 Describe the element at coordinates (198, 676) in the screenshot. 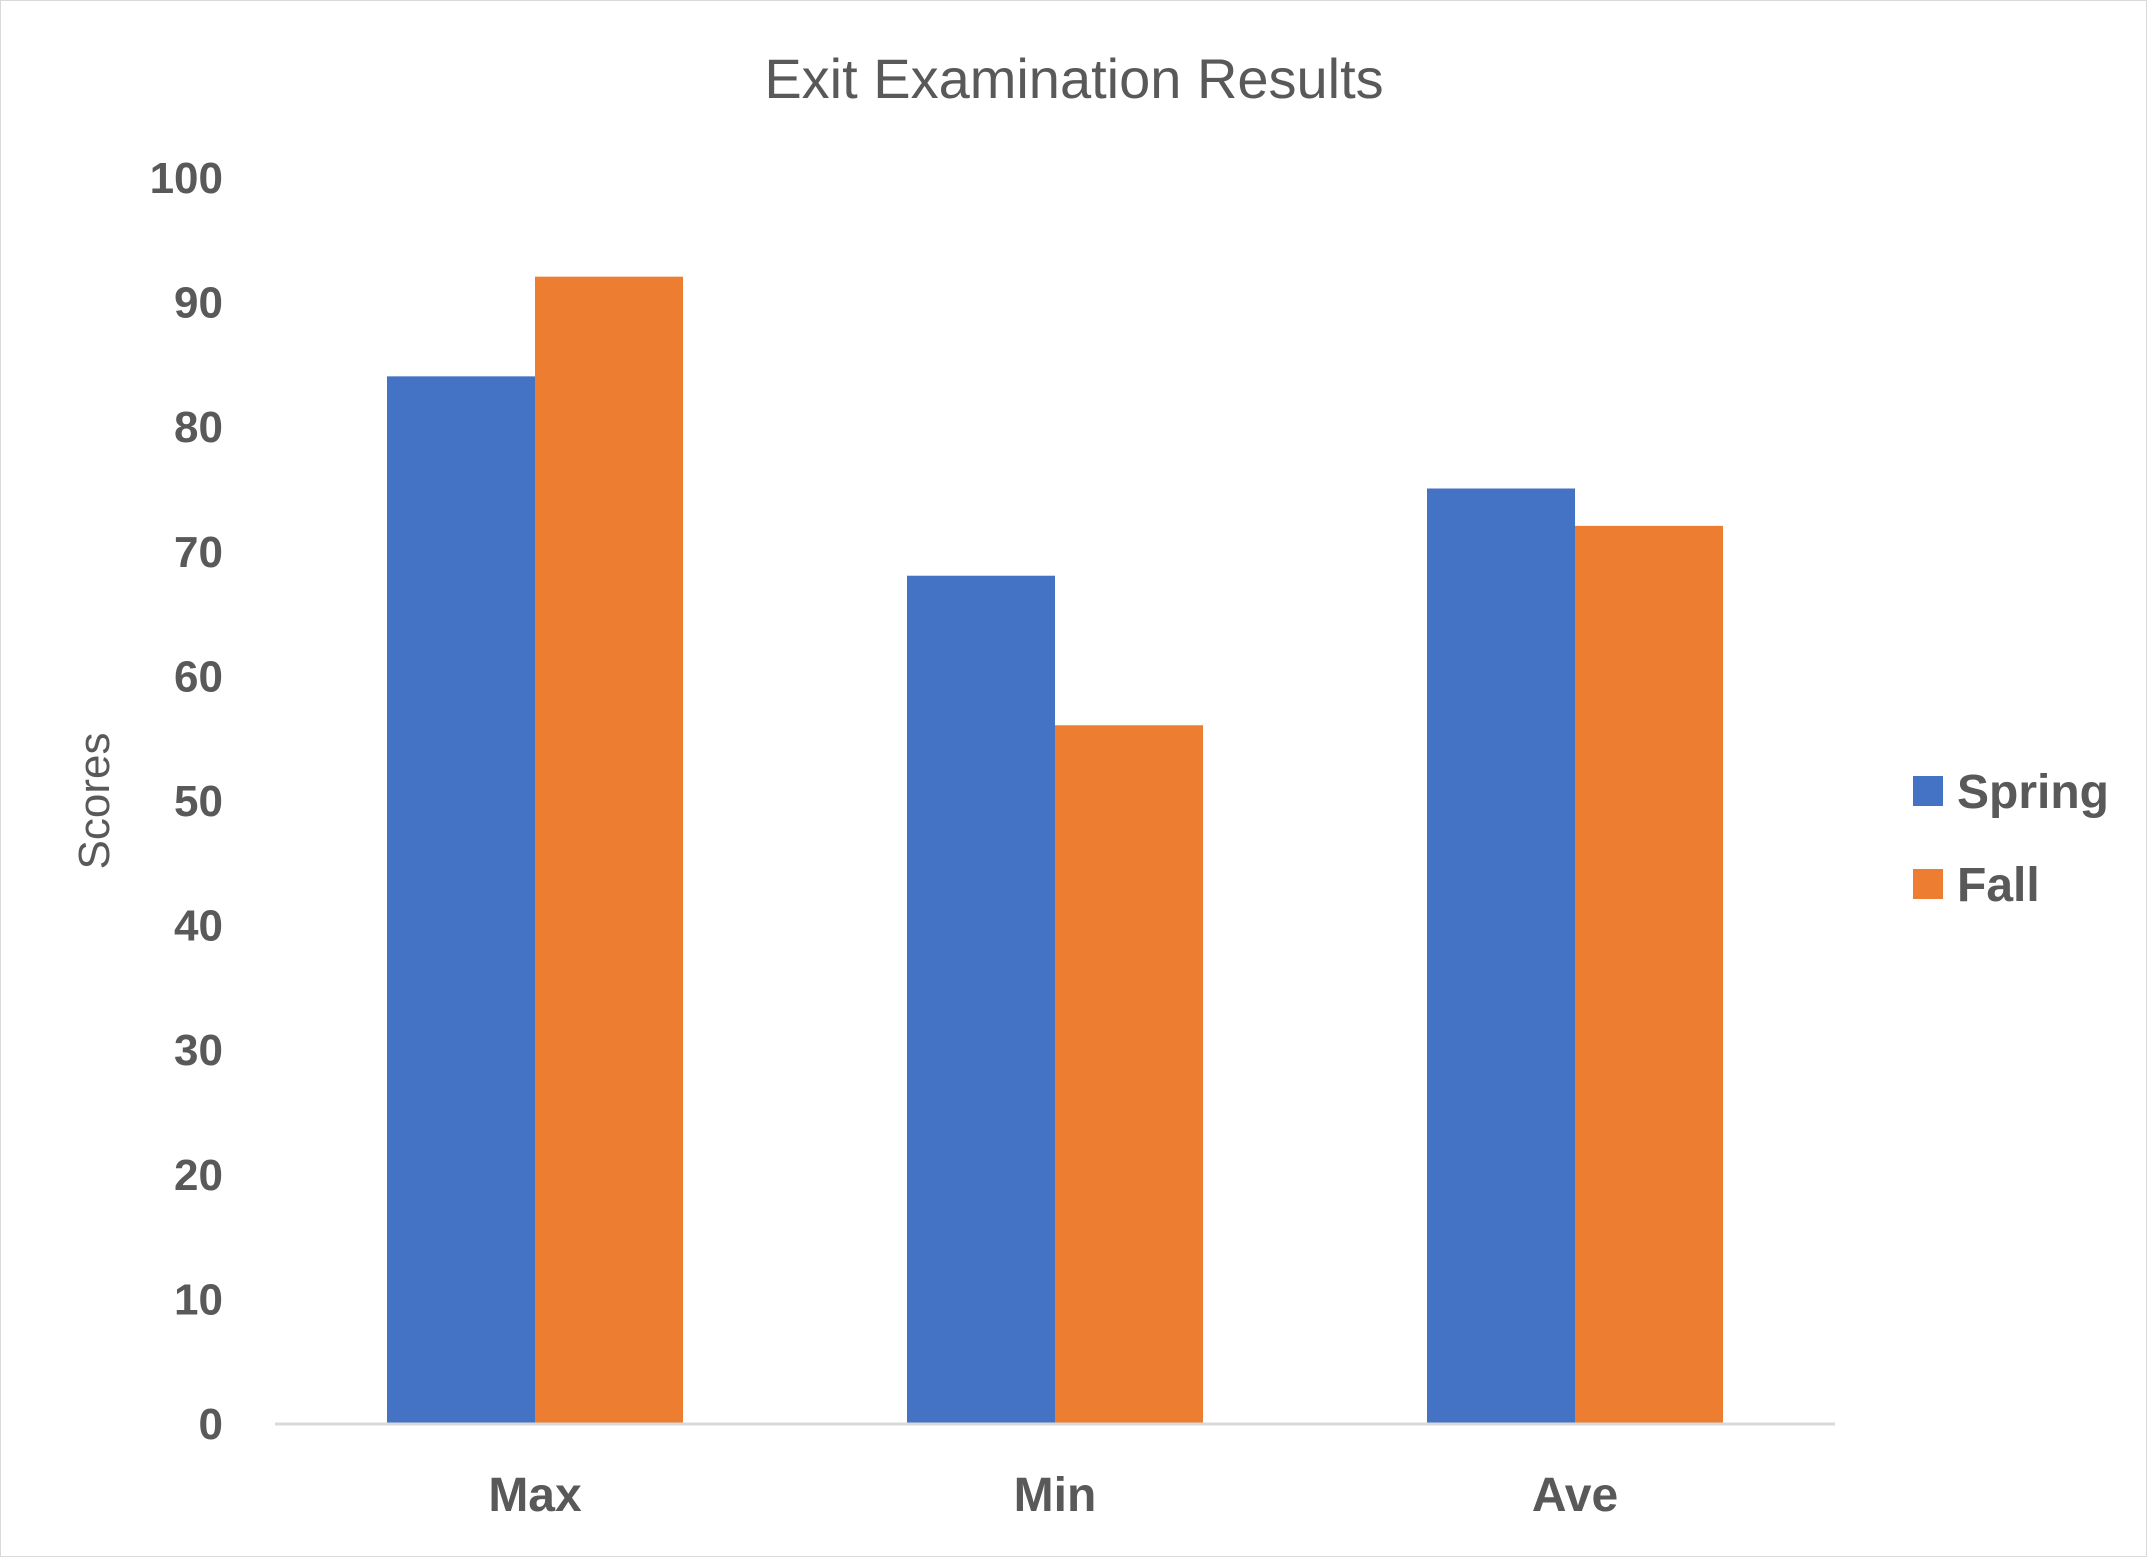

I see `y-tick-label: 60` at that location.